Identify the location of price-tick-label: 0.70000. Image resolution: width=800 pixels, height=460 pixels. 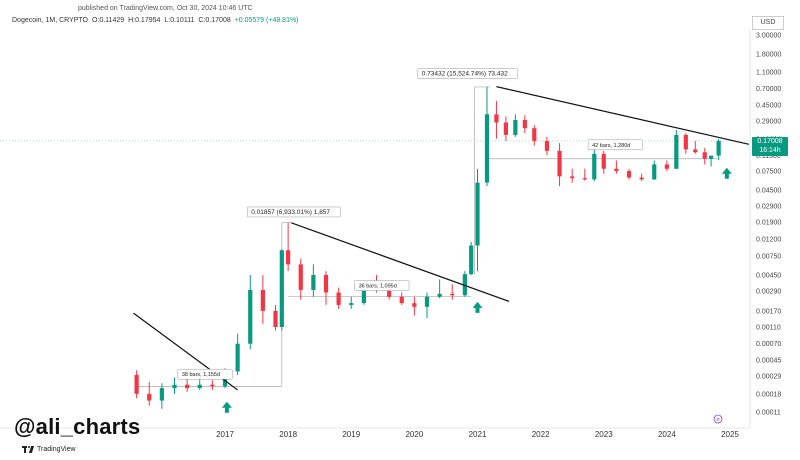
(768, 89).